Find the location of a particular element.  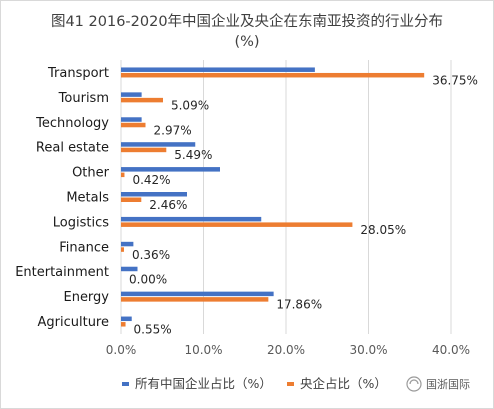

watermark-logo-arc is located at coordinates (414, 382).